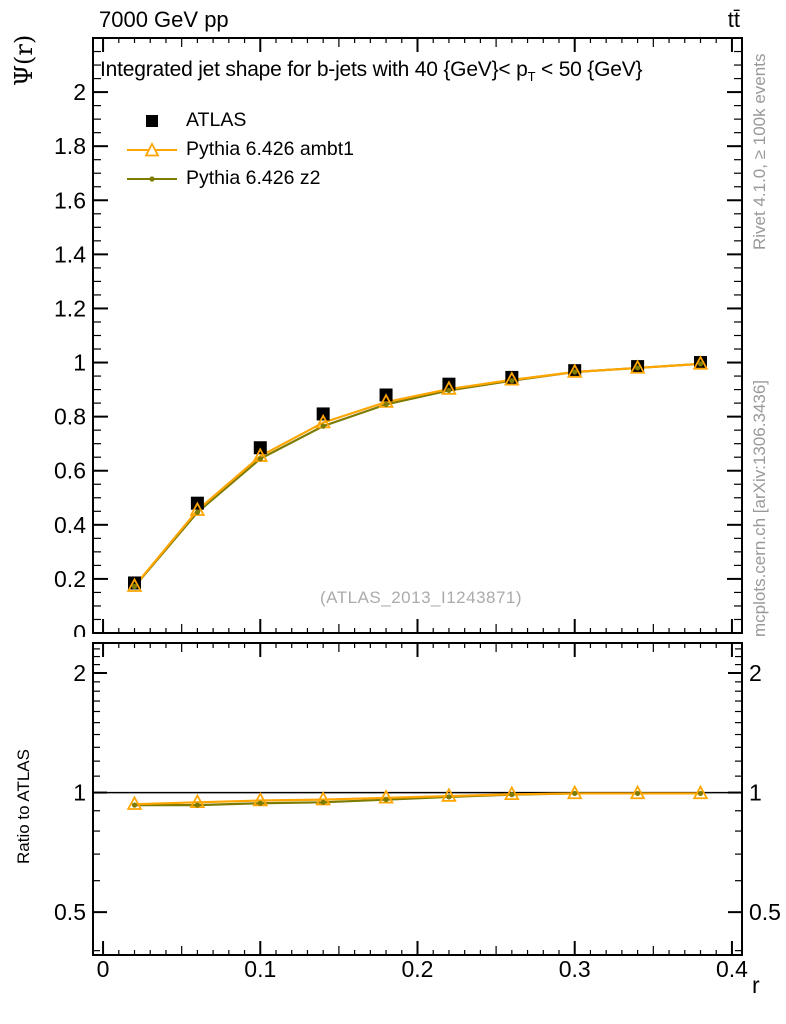 The height and width of the screenshot is (1024, 786). I want to click on open-triangle-marker-icon, so click(152, 148).